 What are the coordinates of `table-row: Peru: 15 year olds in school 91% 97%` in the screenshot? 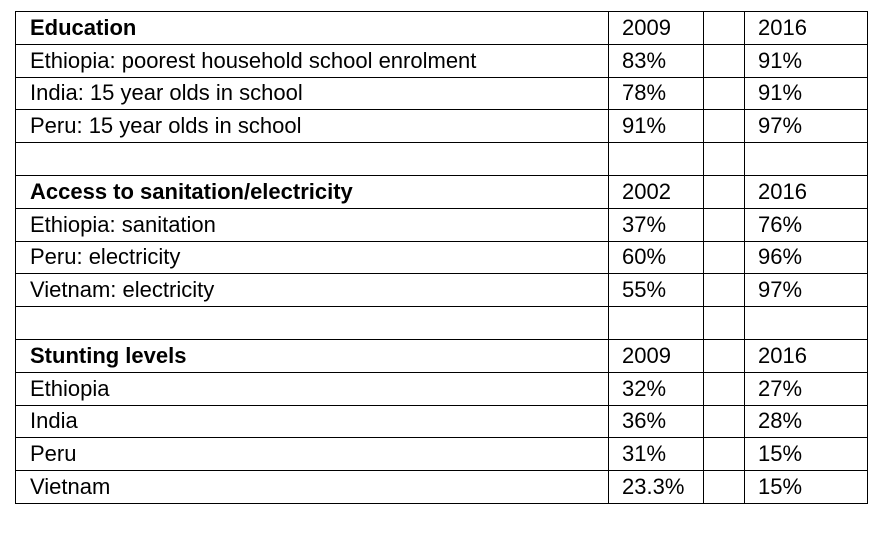 It's located at (441, 126).